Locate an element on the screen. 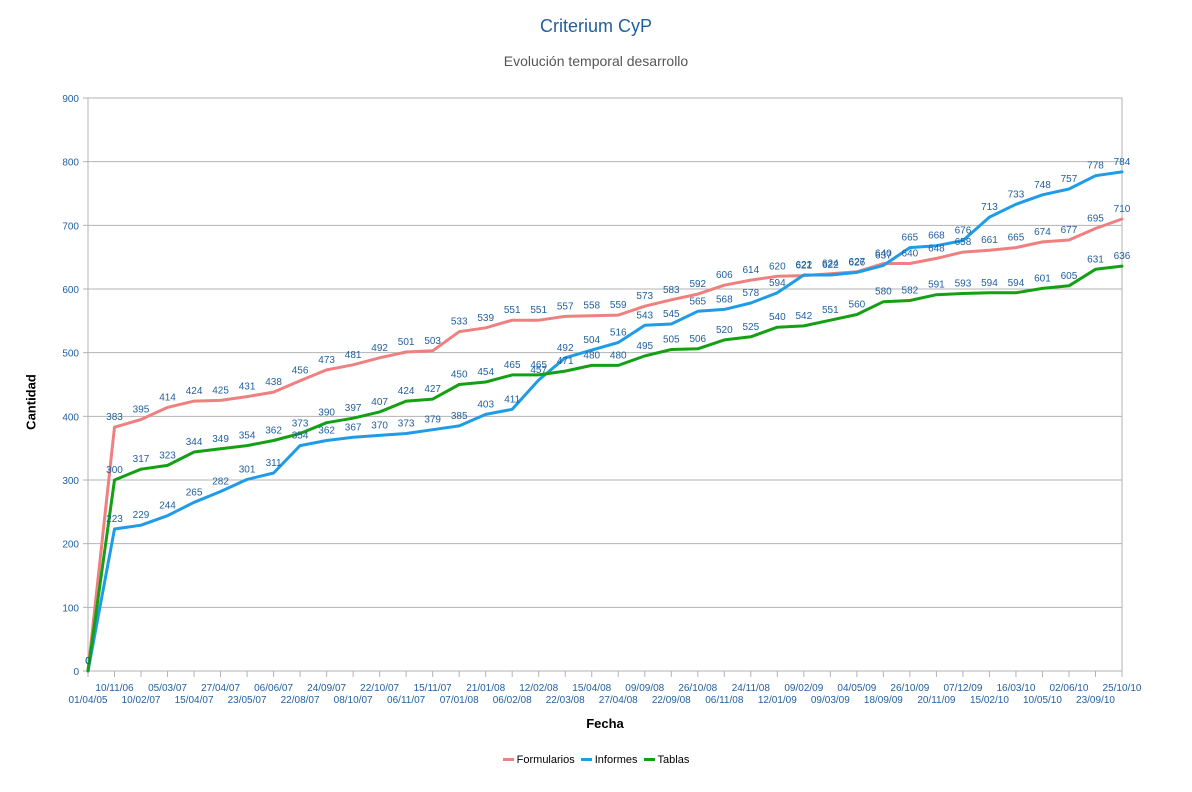 This screenshot has width=1192, height=792. data-label: 300 is located at coordinates (114, 470).